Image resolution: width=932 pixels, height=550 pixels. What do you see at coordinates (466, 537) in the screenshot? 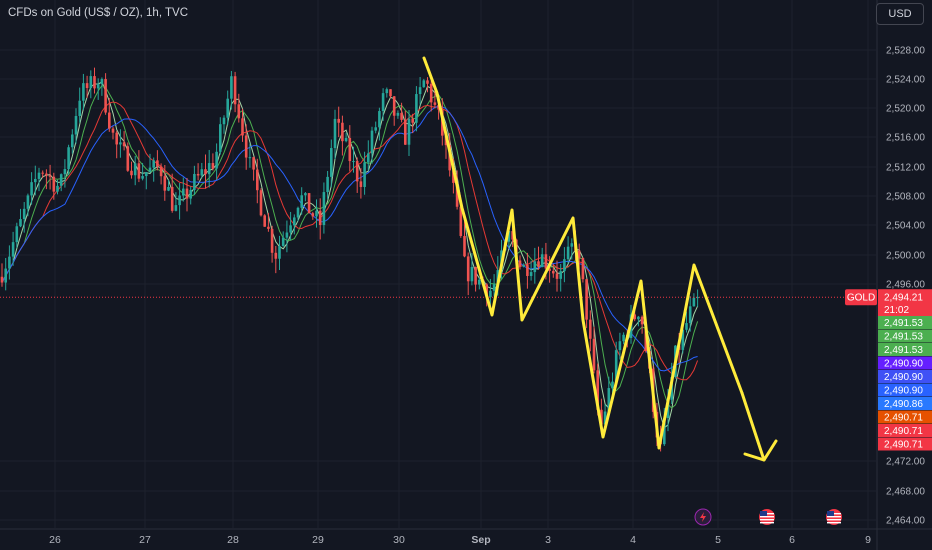
I see `time-axis: 26 27 28 29 30 Sep 3 4 5 6 9` at bounding box center [466, 537].